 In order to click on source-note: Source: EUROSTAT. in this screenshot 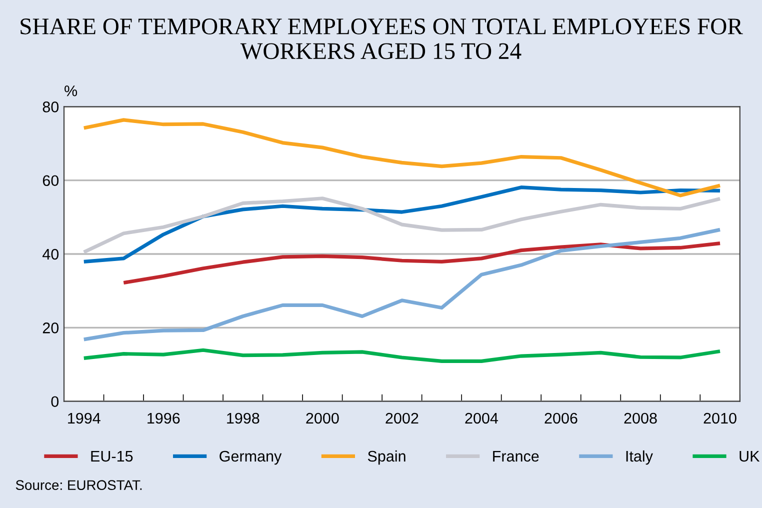, I will do `click(79, 485)`.